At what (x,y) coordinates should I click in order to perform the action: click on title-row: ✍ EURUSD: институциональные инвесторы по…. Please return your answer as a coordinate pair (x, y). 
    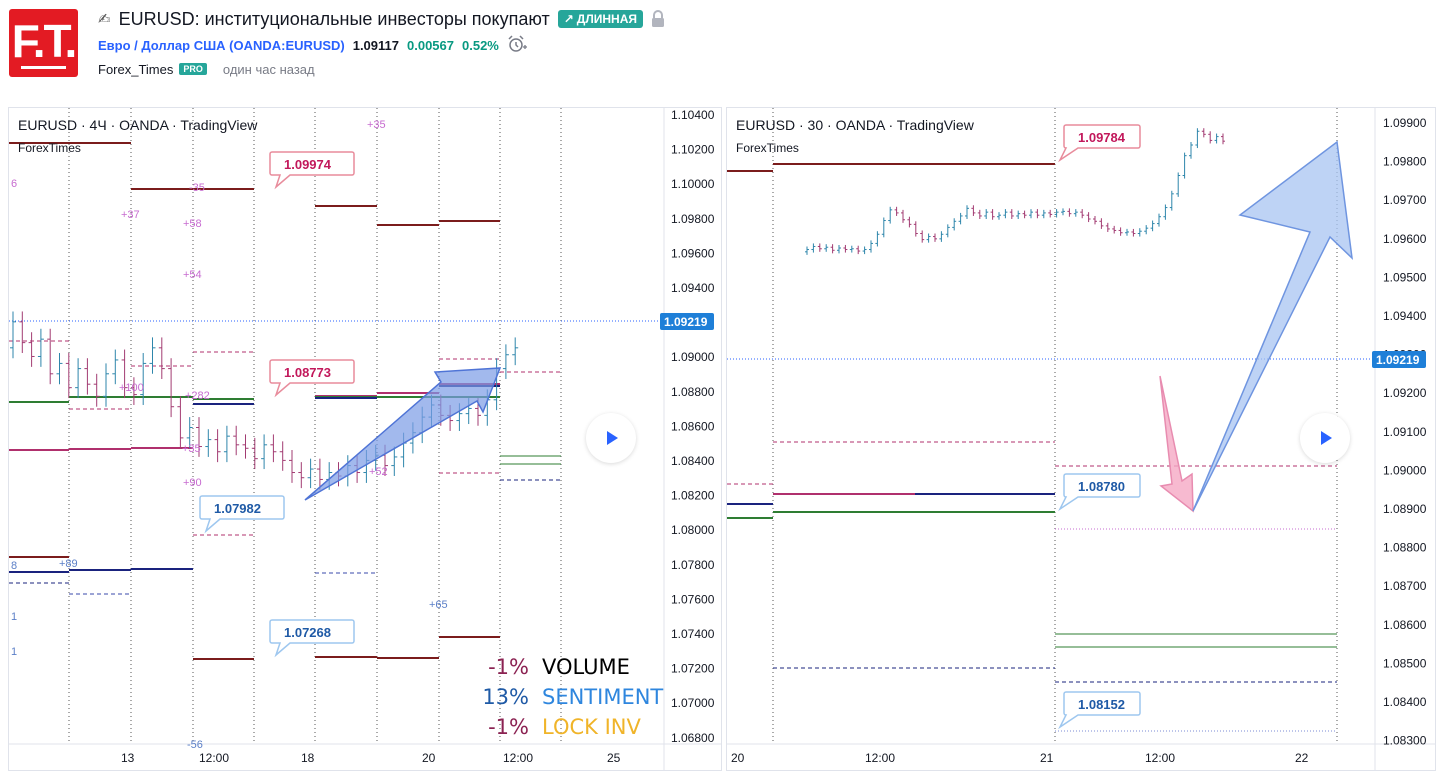
    Looking at the image, I should click on (381, 19).